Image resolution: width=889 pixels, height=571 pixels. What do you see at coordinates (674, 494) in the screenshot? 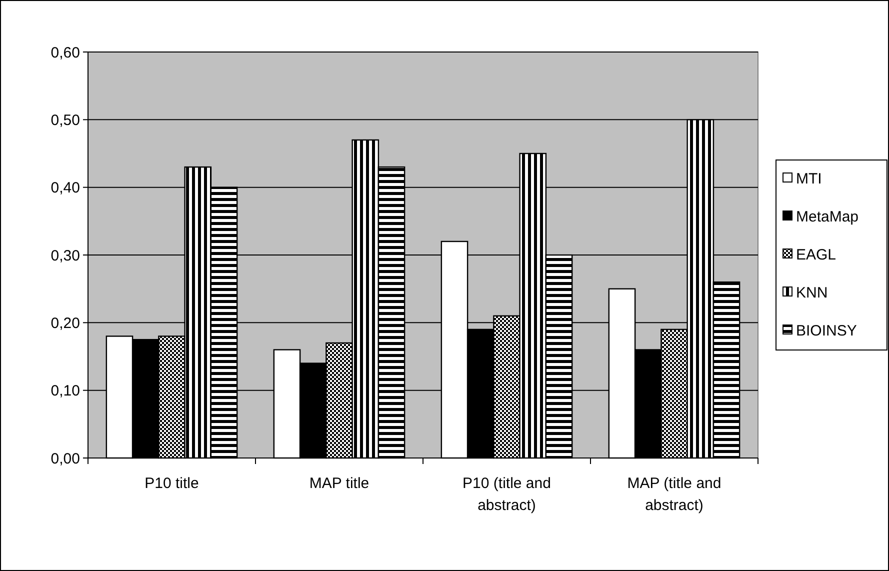
I see `x-tick-label: MAP (title and abstract)` at bounding box center [674, 494].